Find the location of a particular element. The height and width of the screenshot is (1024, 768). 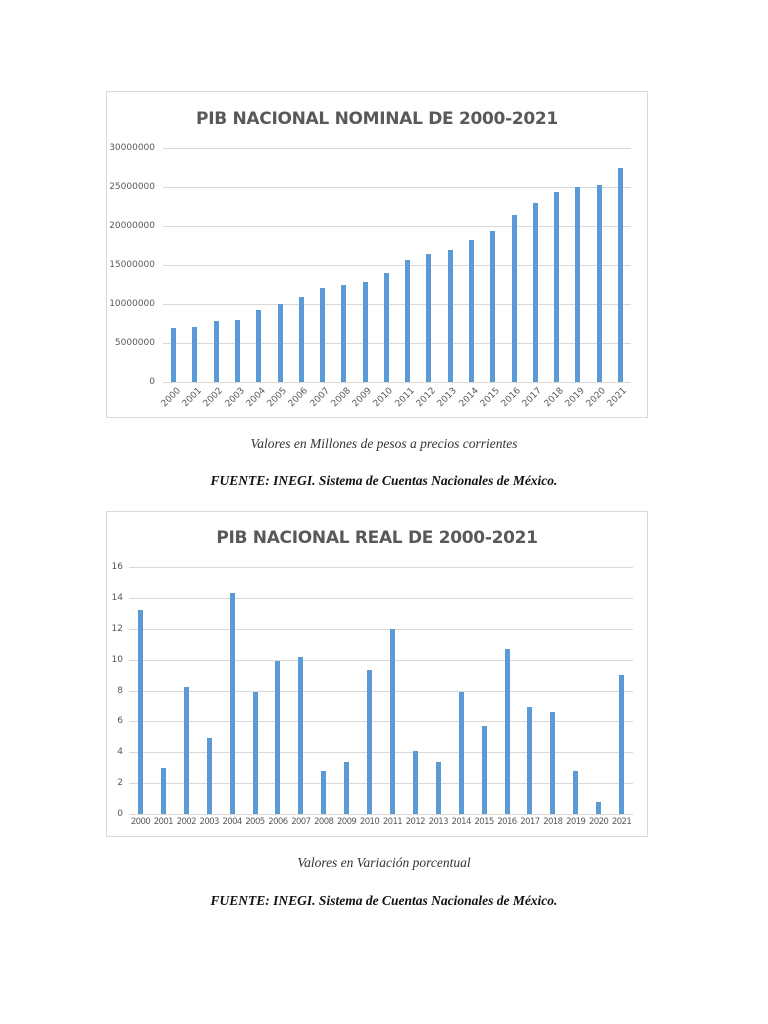

x-axis-tick-label: 2000 is located at coordinates (171, 398).